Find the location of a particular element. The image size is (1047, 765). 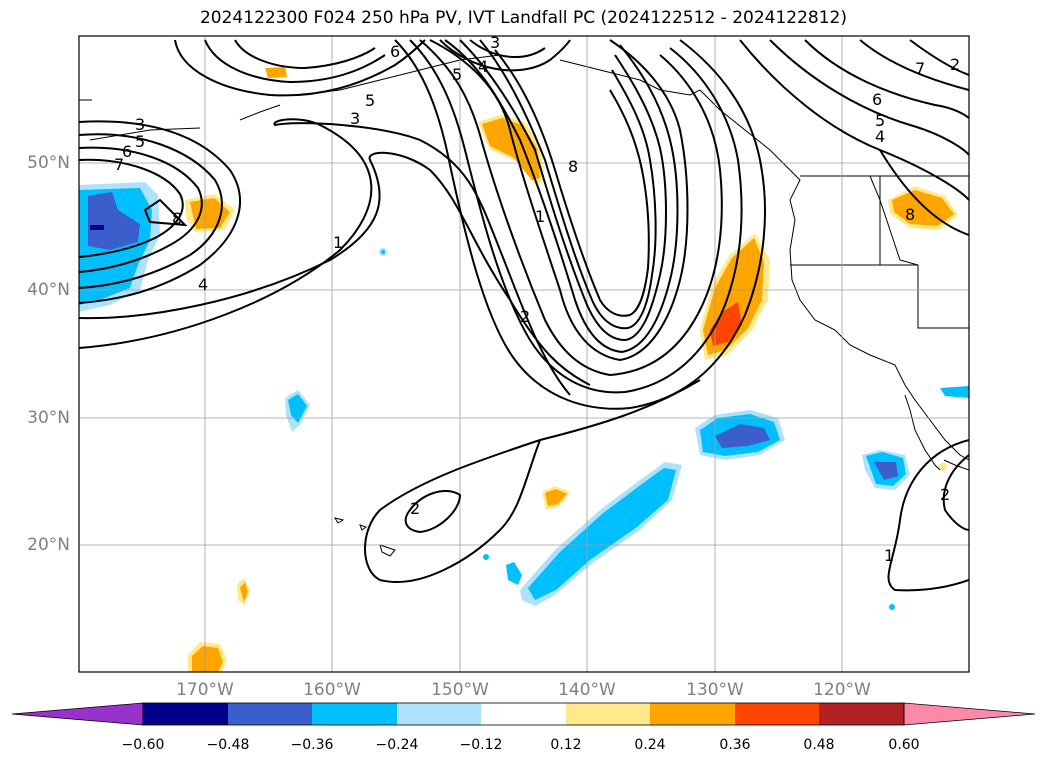

lon-label-160w: 160°W is located at coordinates (332, 690).